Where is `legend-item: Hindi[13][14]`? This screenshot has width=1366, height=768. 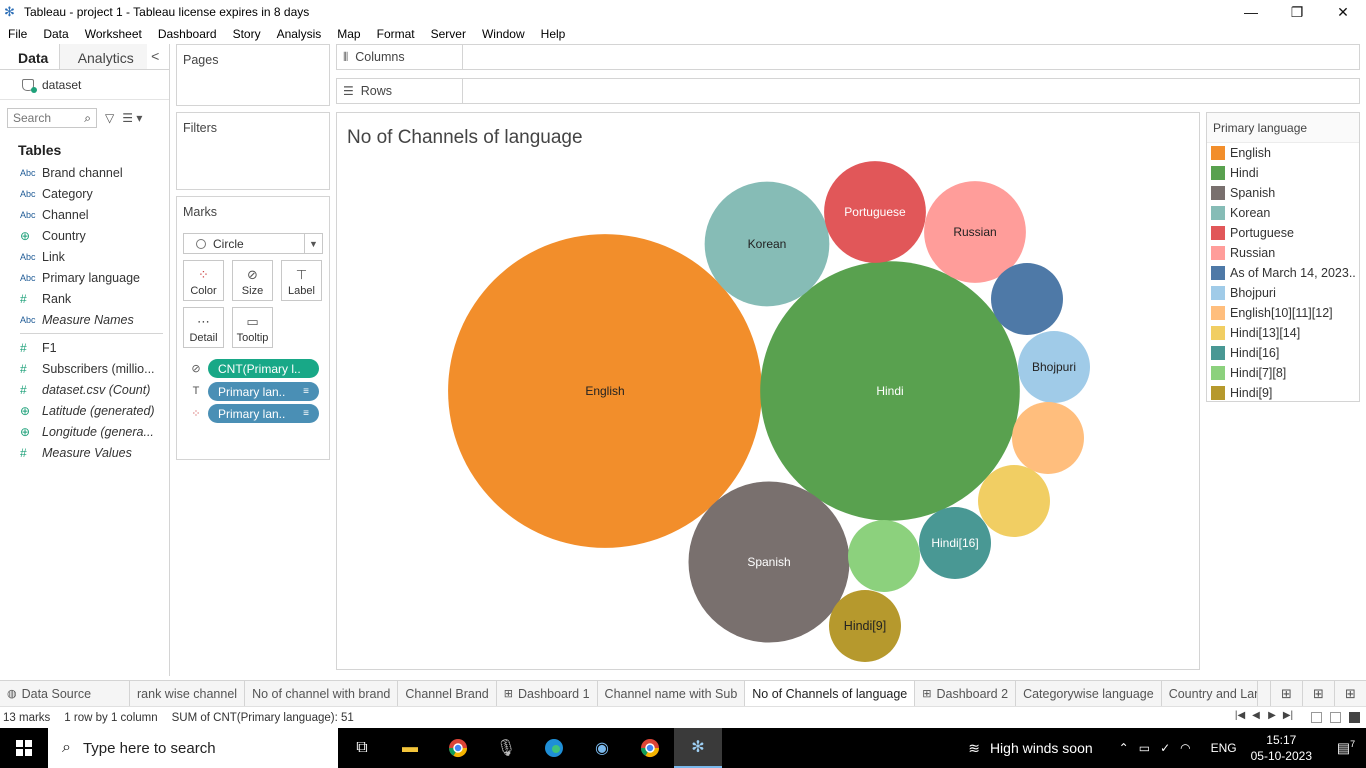 legend-item: Hindi[13][14] is located at coordinates (1283, 333).